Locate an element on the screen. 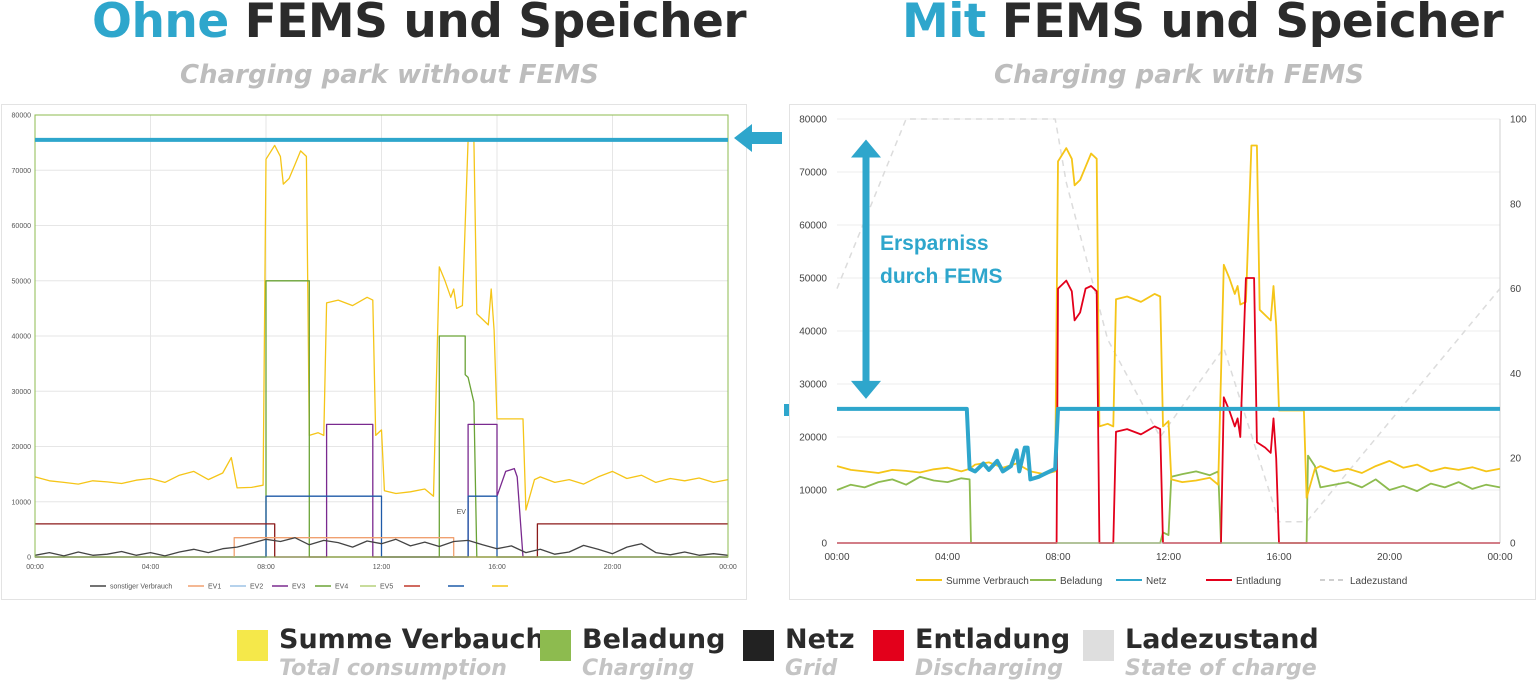  right-subtitle: Charging park with FEMS is located at coordinates (1179, 75).